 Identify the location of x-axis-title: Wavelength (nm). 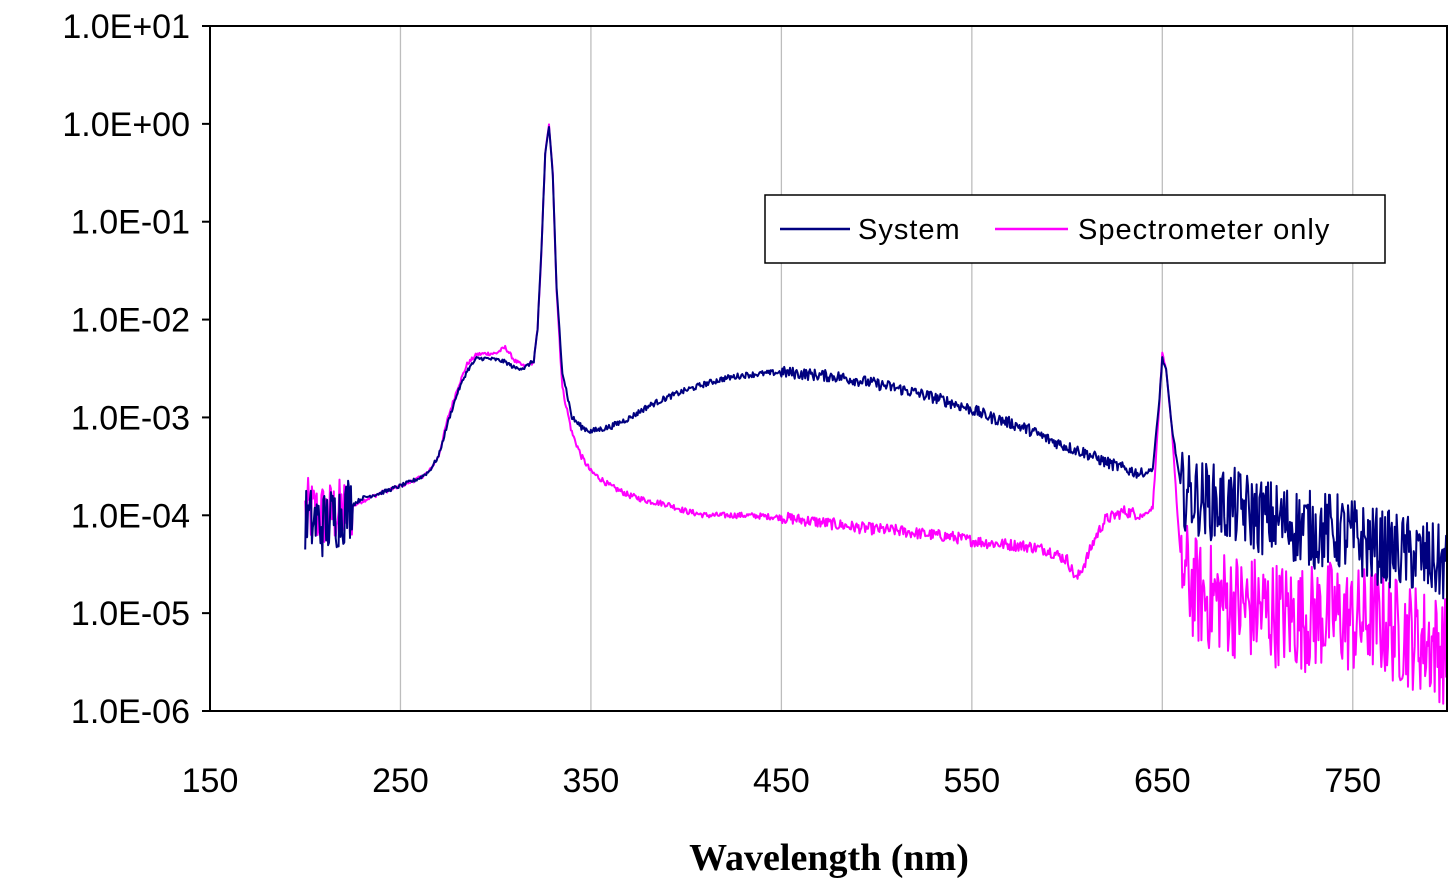
(829, 858).